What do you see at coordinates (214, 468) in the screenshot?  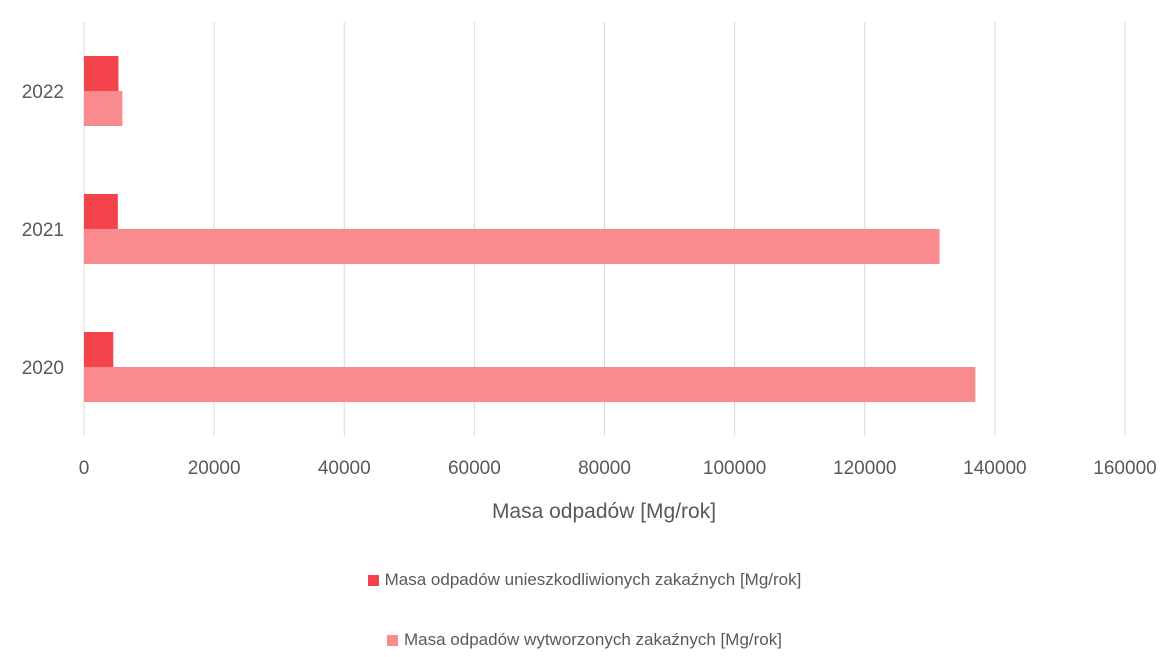 I see `x-tick-label-1: 20000` at bounding box center [214, 468].